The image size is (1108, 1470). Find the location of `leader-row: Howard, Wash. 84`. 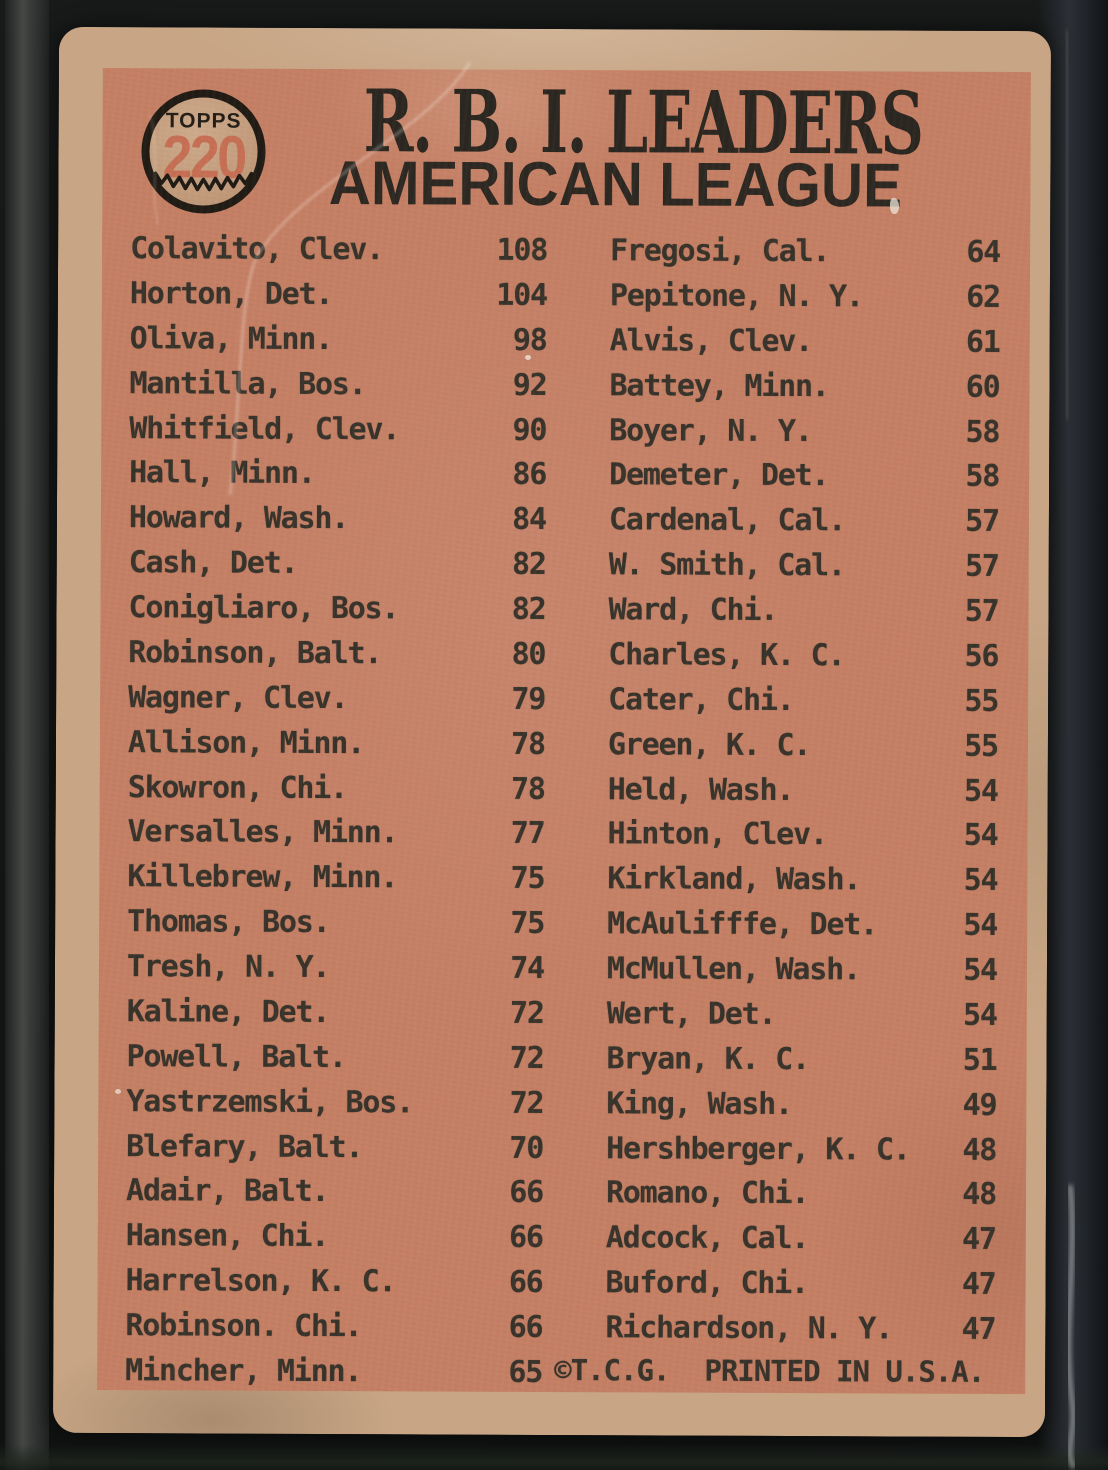

leader-row: Howard, Wash. 84 is located at coordinates (337, 518).